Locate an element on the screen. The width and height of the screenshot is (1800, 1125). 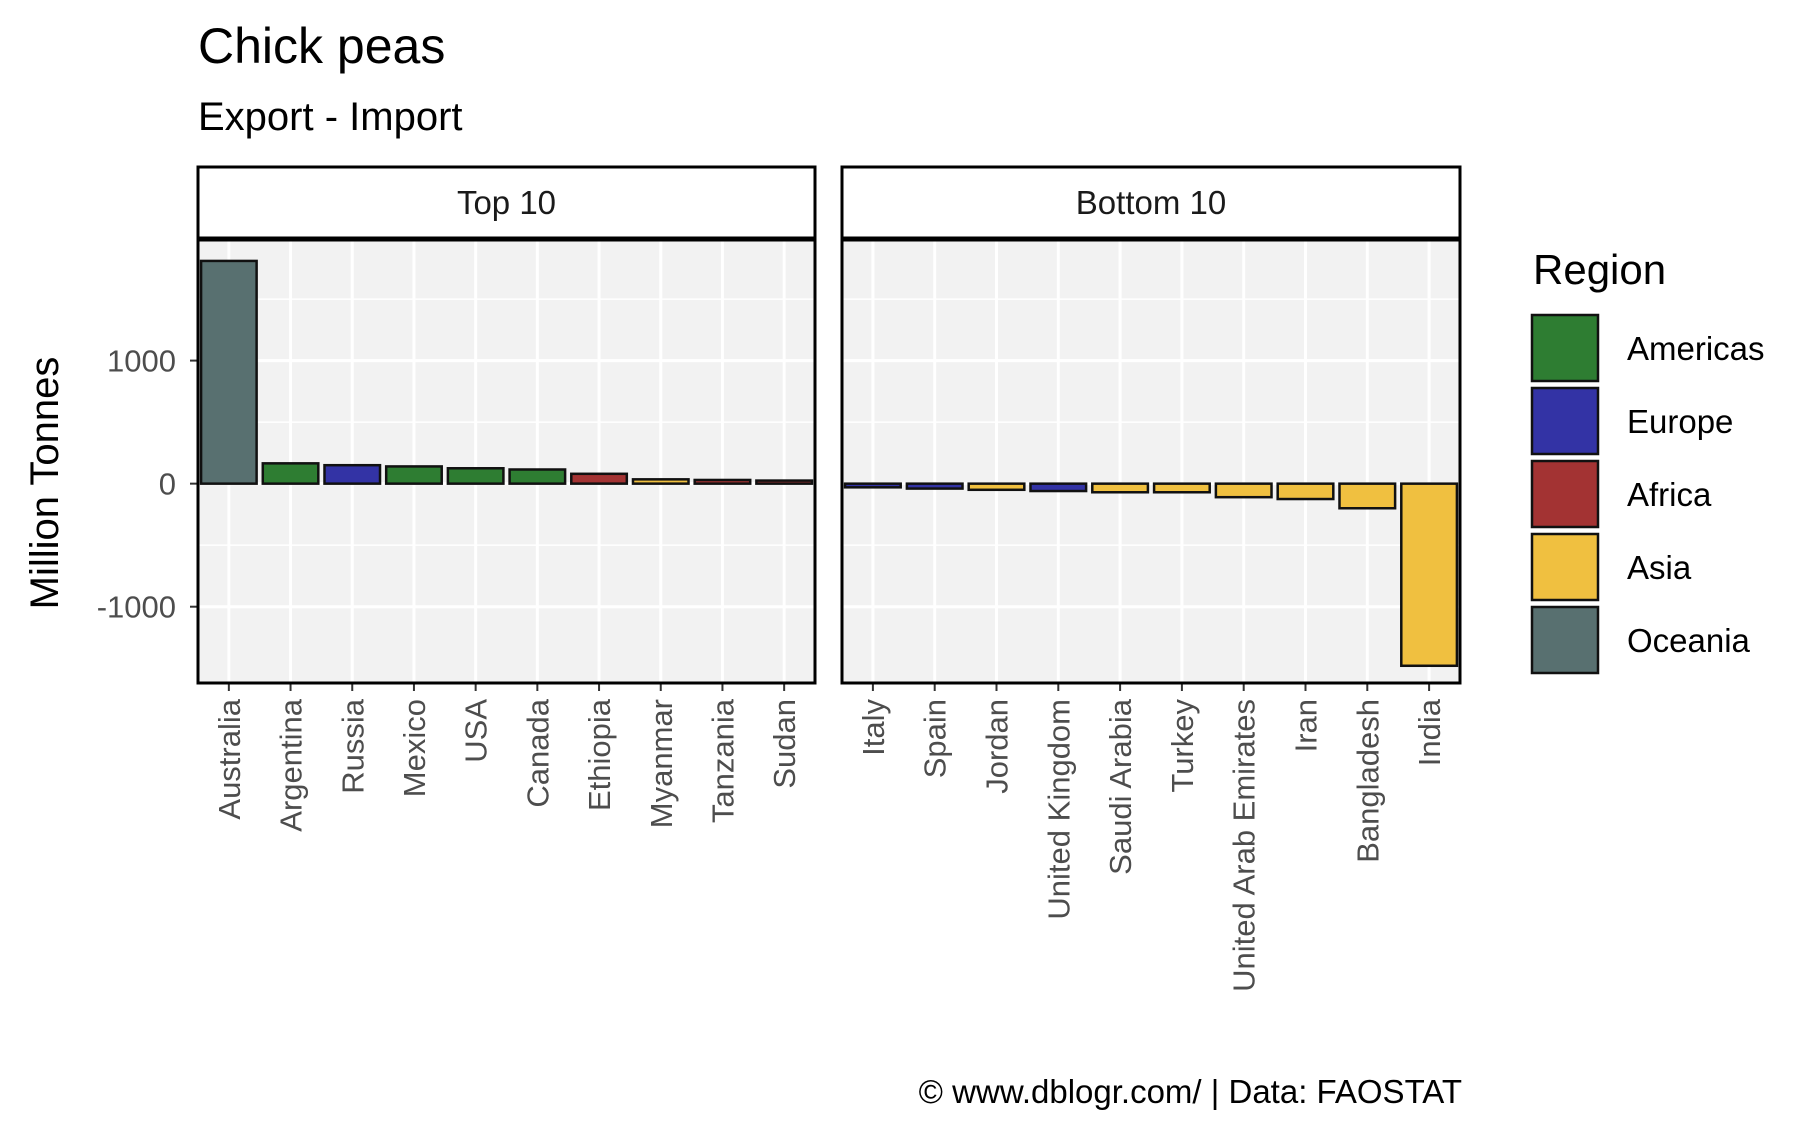
x-tick-label: Sudan is located at coordinates (784, 744).